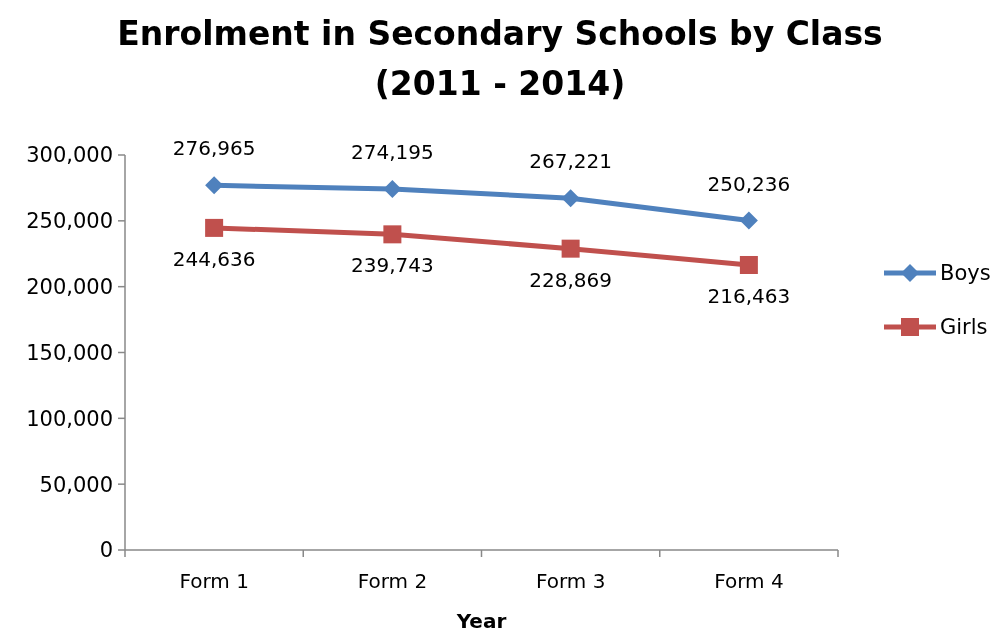 This screenshot has height=638, width=1006. What do you see at coordinates (214, 148) in the screenshot?
I see `data-label: 276,965` at bounding box center [214, 148].